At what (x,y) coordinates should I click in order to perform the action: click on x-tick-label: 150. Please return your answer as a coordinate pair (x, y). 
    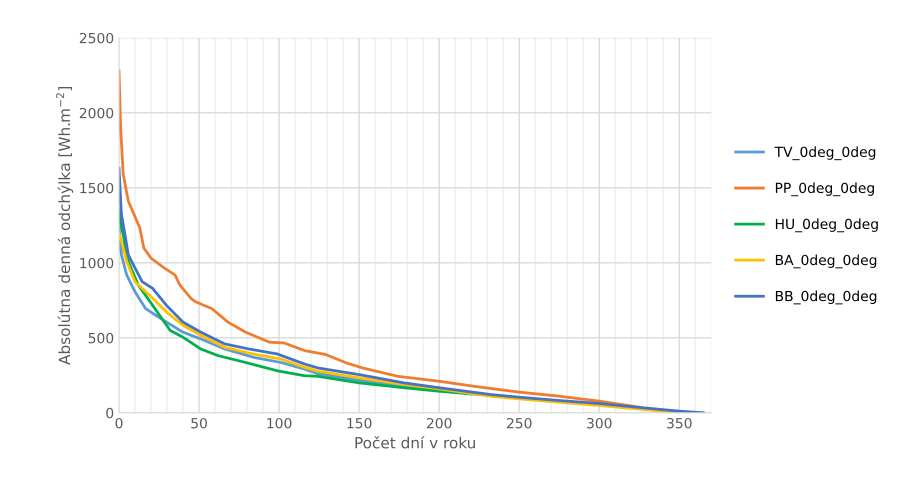
    Looking at the image, I should click on (359, 423).